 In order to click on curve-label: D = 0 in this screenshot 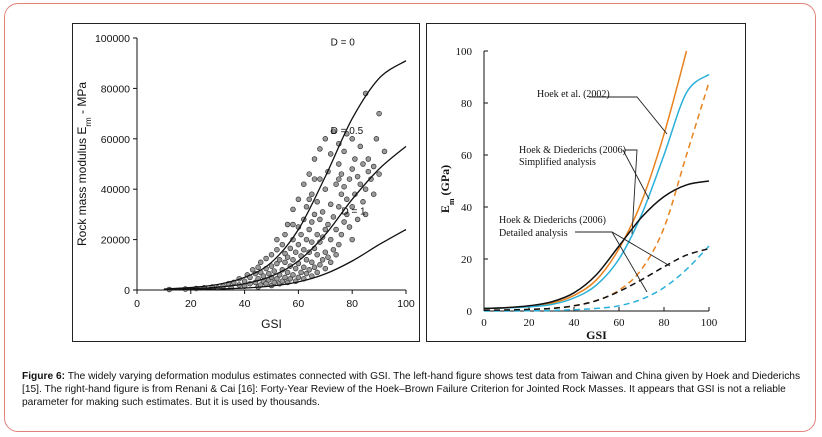, I will do `click(343, 43)`.